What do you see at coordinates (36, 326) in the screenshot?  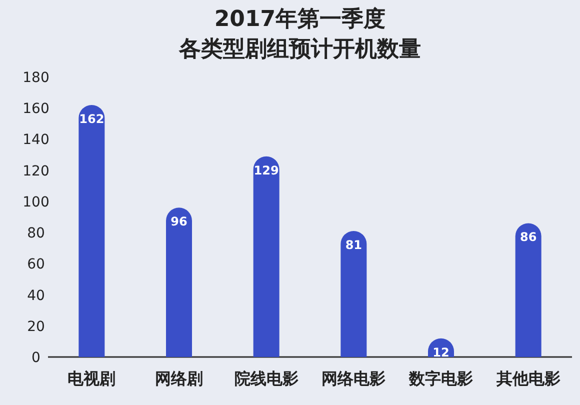 I see `y-tick-label: 20` at bounding box center [36, 326].